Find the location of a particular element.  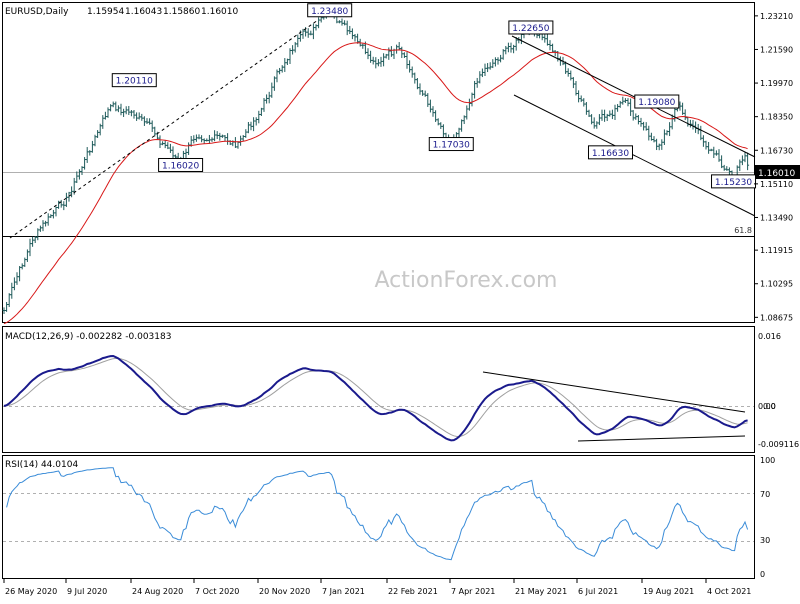

current-price-tag-text: 1.16010 is located at coordinates (776, 174).